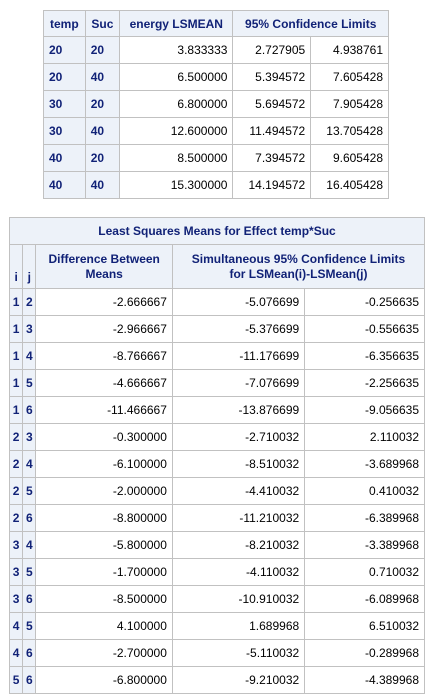 The height and width of the screenshot is (698, 434). What do you see at coordinates (298, 273) in the screenshot?
I see `header-ci-line2: for LSMean(i)-LSMean(j)` at bounding box center [298, 273].